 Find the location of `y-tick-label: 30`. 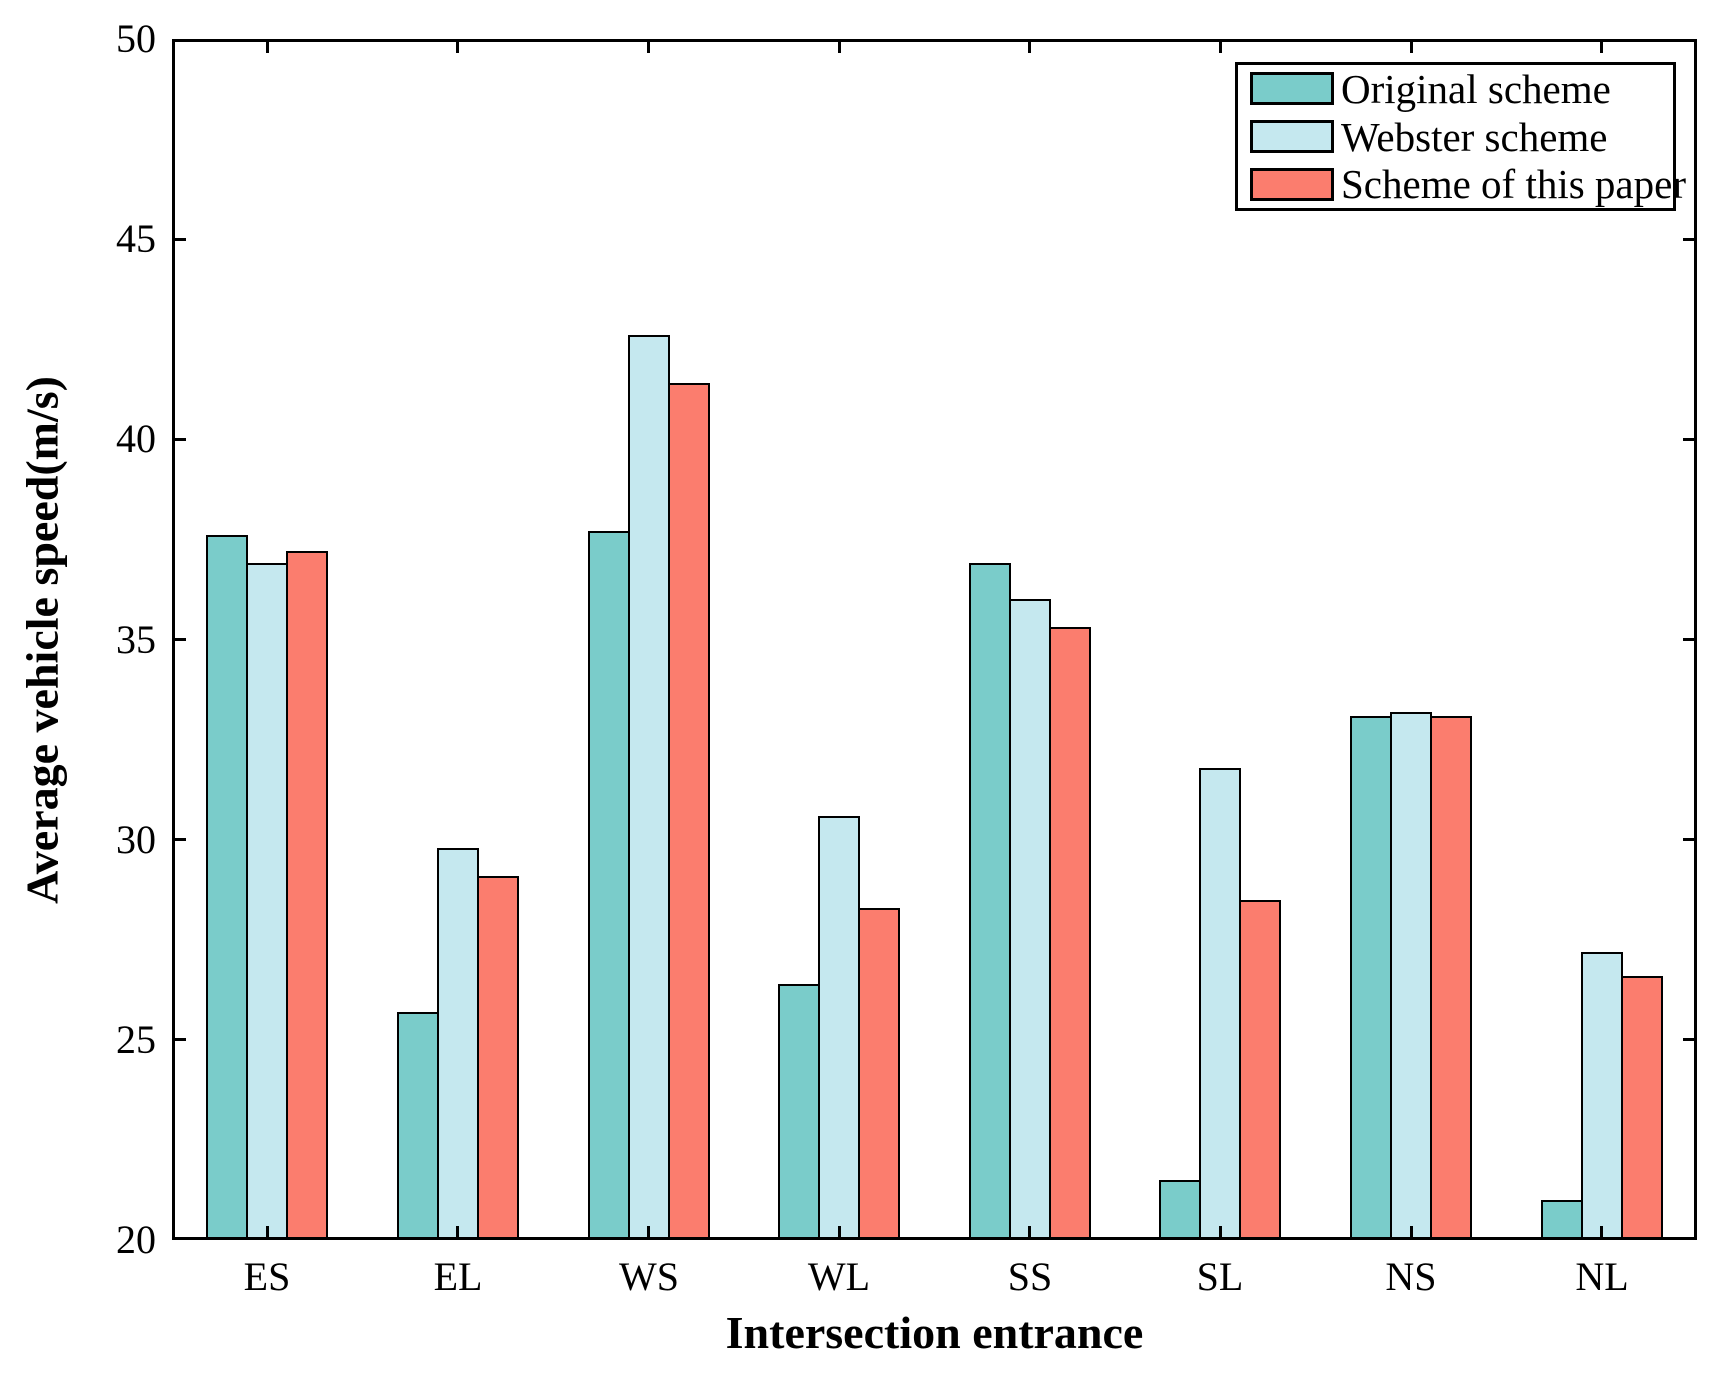

y-tick-label: 30 is located at coordinates (136, 839).